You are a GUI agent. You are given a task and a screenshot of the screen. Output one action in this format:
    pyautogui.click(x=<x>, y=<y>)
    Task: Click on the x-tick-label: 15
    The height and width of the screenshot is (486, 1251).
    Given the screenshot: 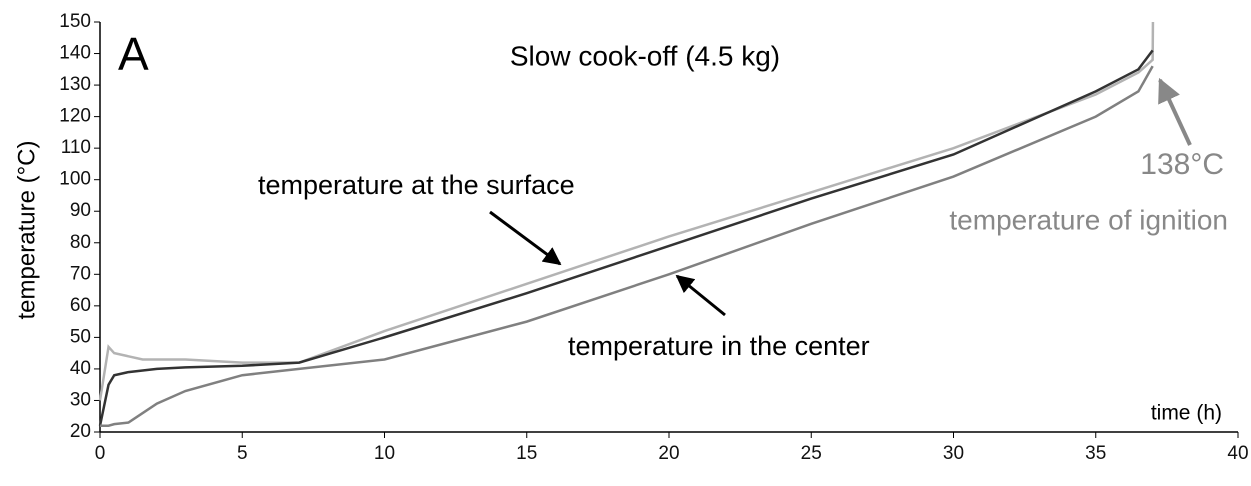 What is the action you would take?
    pyautogui.click(x=526, y=453)
    